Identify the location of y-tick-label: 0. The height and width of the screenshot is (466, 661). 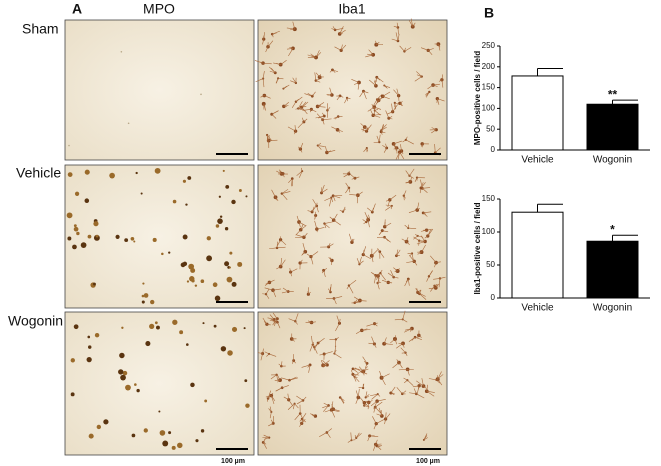
(493, 297).